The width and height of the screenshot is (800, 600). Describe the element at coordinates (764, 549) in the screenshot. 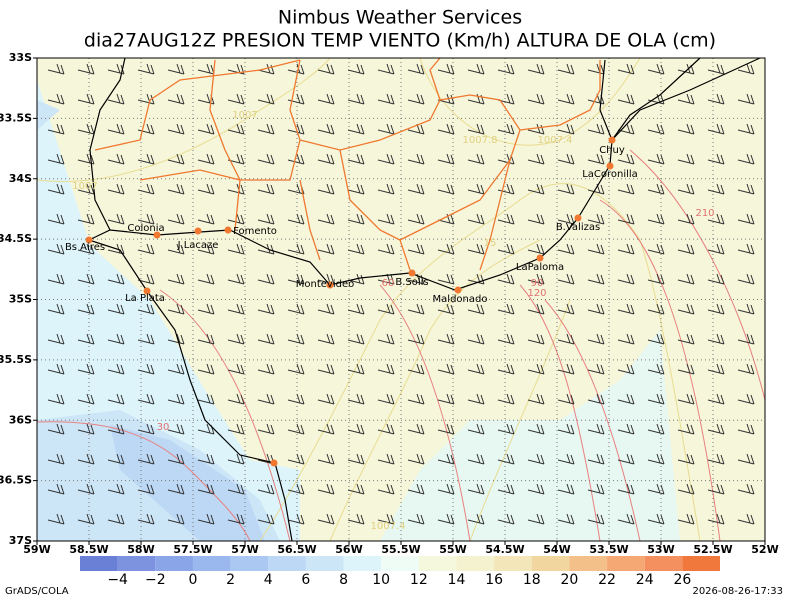

I see `lon-label: 52W` at that location.